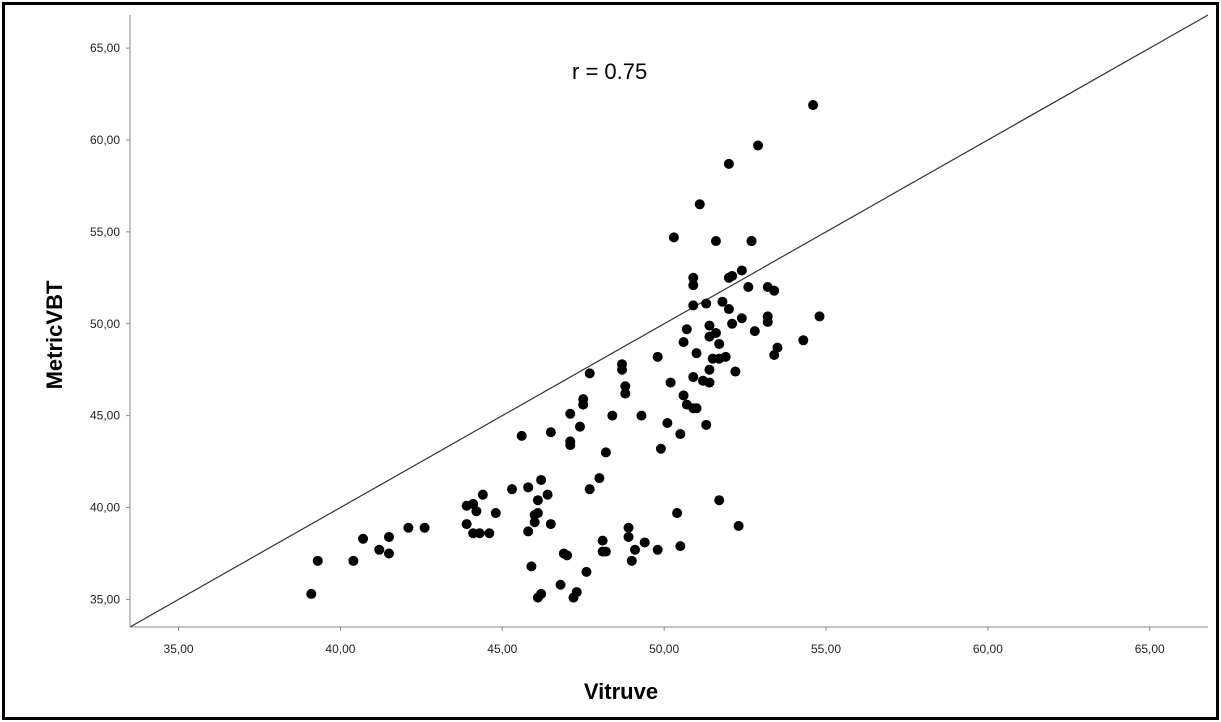  I want to click on x-tick-label: 35,00, so click(179, 649).